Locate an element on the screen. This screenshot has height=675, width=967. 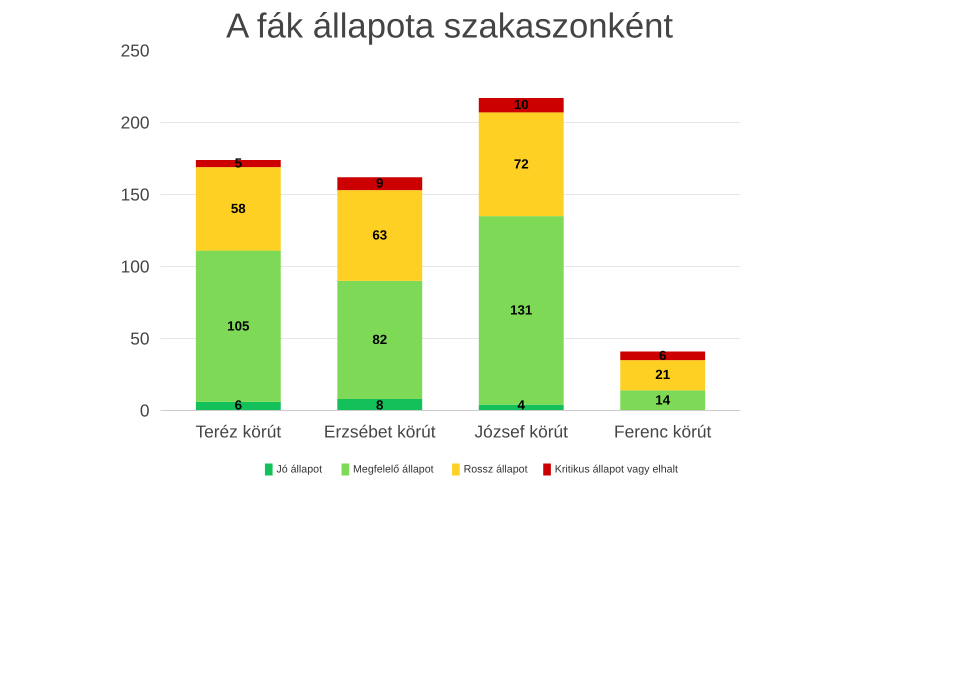
data-label: 9 is located at coordinates (380, 183).